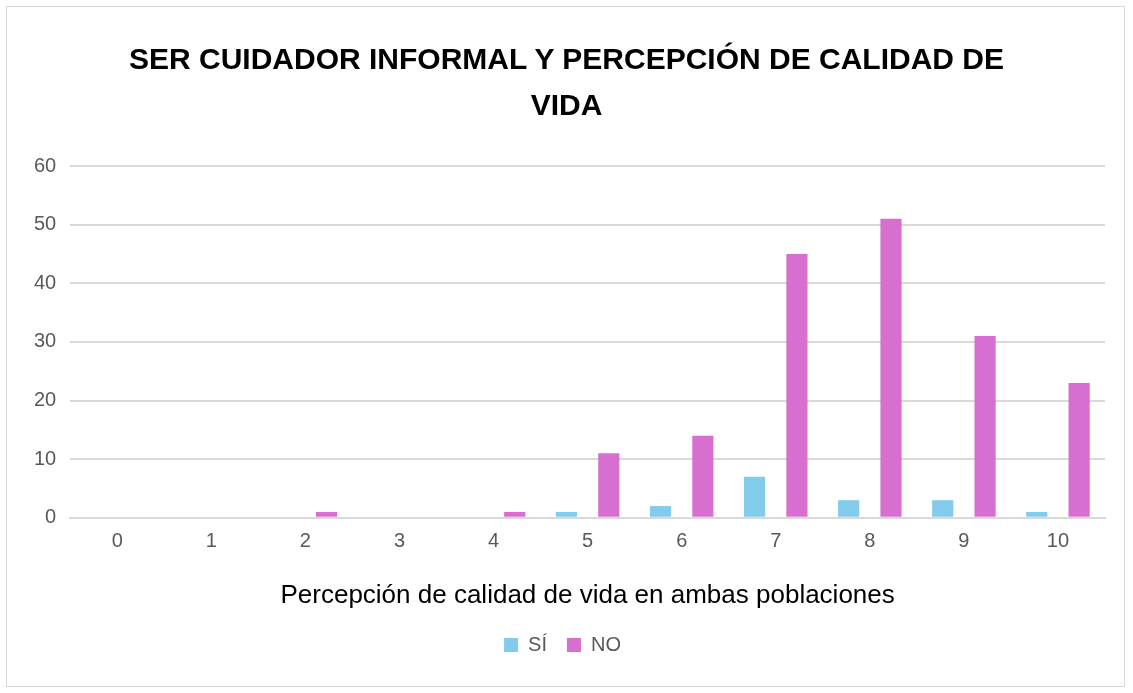 The image size is (1133, 693). Describe the element at coordinates (305, 540) in the screenshot. I see `x-tick-label: 2` at that location.